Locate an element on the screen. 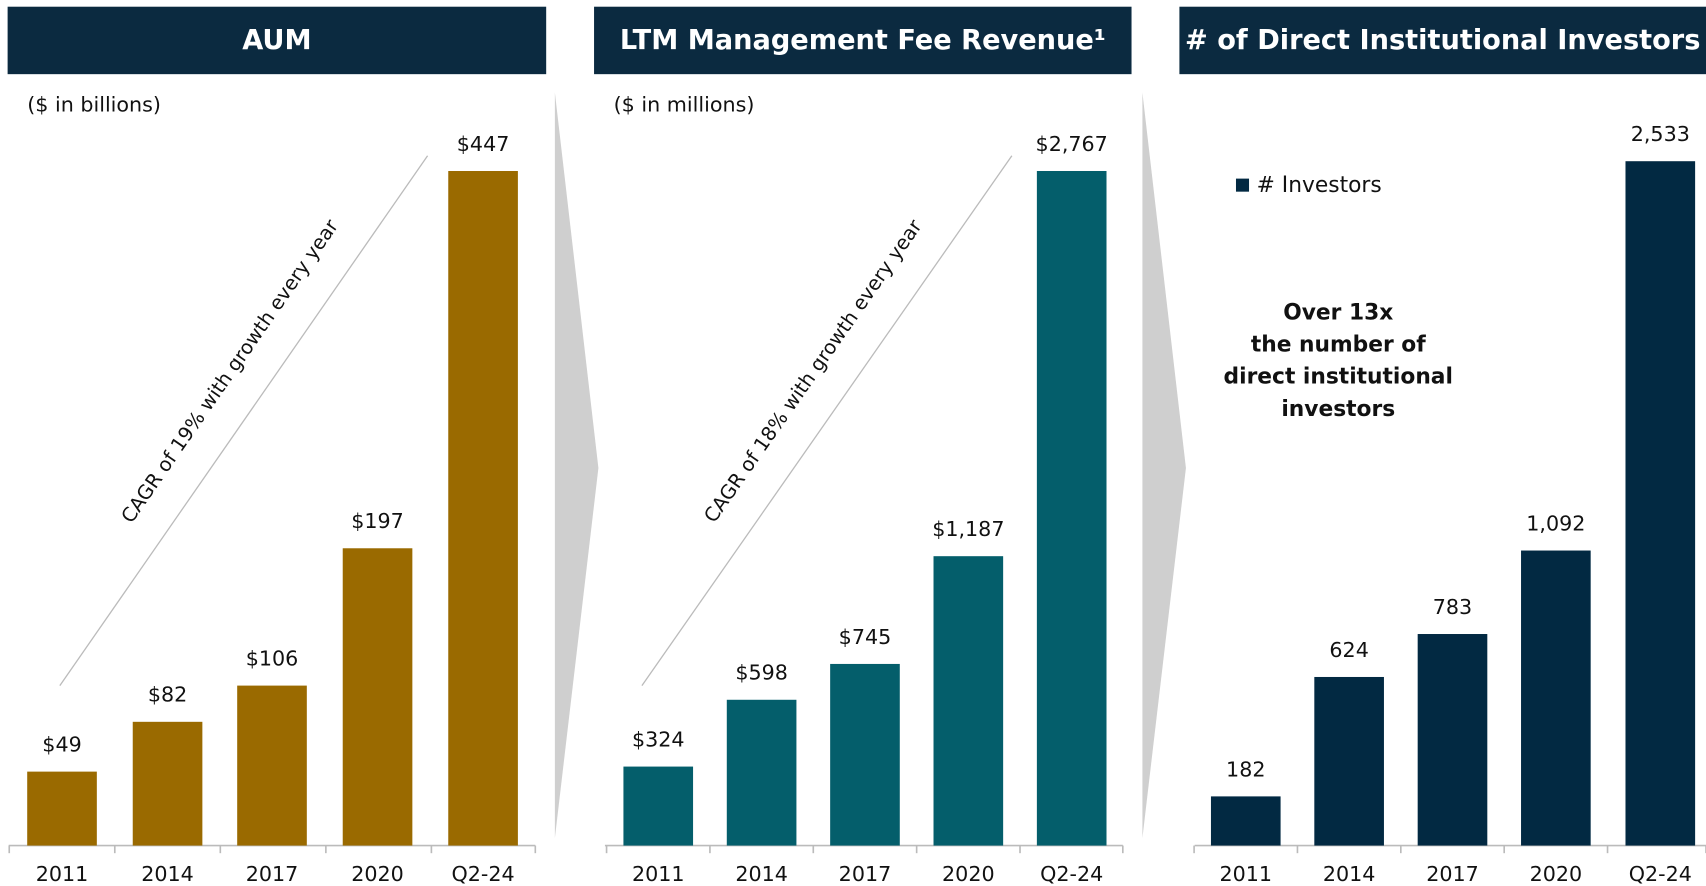 The image size is (1706, 886). annotation: direct institutional is located at coordinates (1338, 377).